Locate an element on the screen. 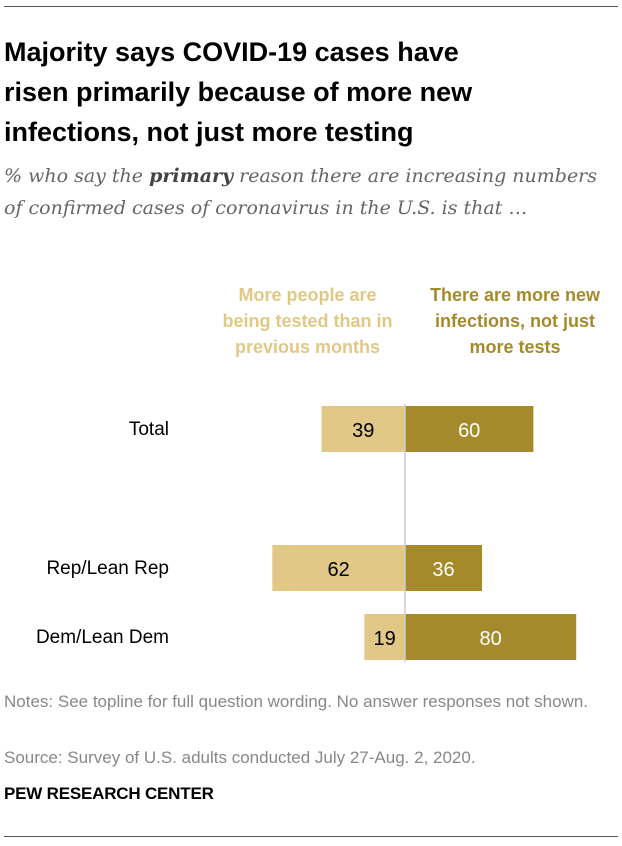  value-label-tested-total: 39 is located at coordinates (363, 431).